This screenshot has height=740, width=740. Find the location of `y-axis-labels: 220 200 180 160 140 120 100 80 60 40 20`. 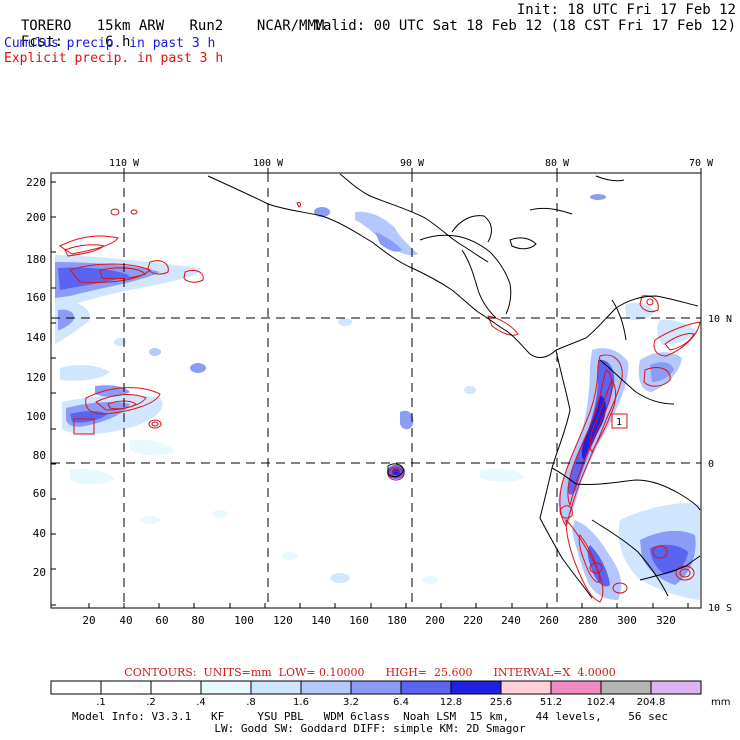

y-axis-labels: 220 200 180 160 140 120 100 80 60 40 20 is located at coordinates (36, 377).